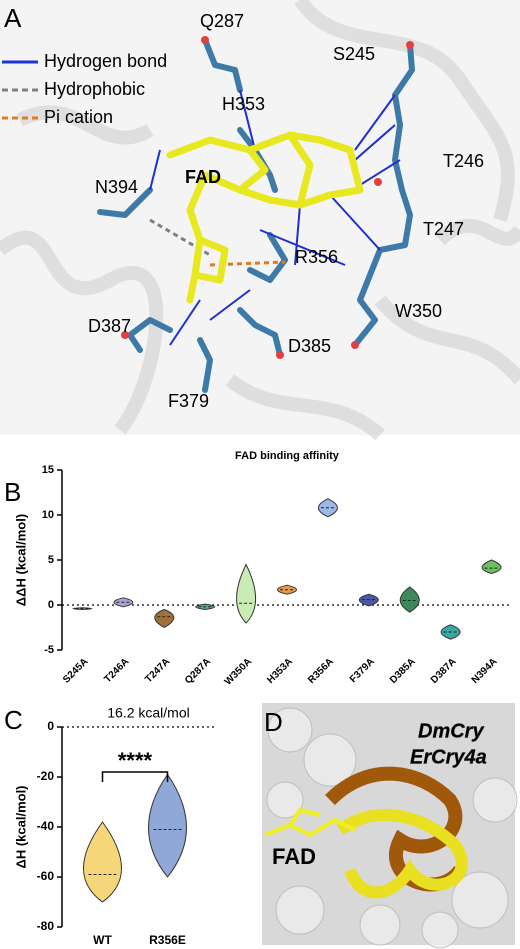 This screenshot has height=949, width=520. Describe the element at coordinates (287, 456) in the screenshot. I see `chart-title: FAD binding affinity` at that location.